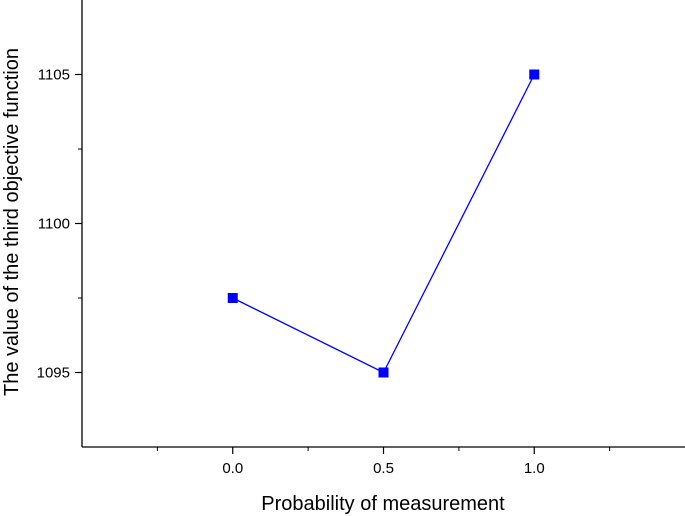 The height and width of the screenshot is (516, 685). What do you see at coordinates (383, 468) in the screenshot?
I see `x-tick-label: 0.5` at bounding box center [383, 468].